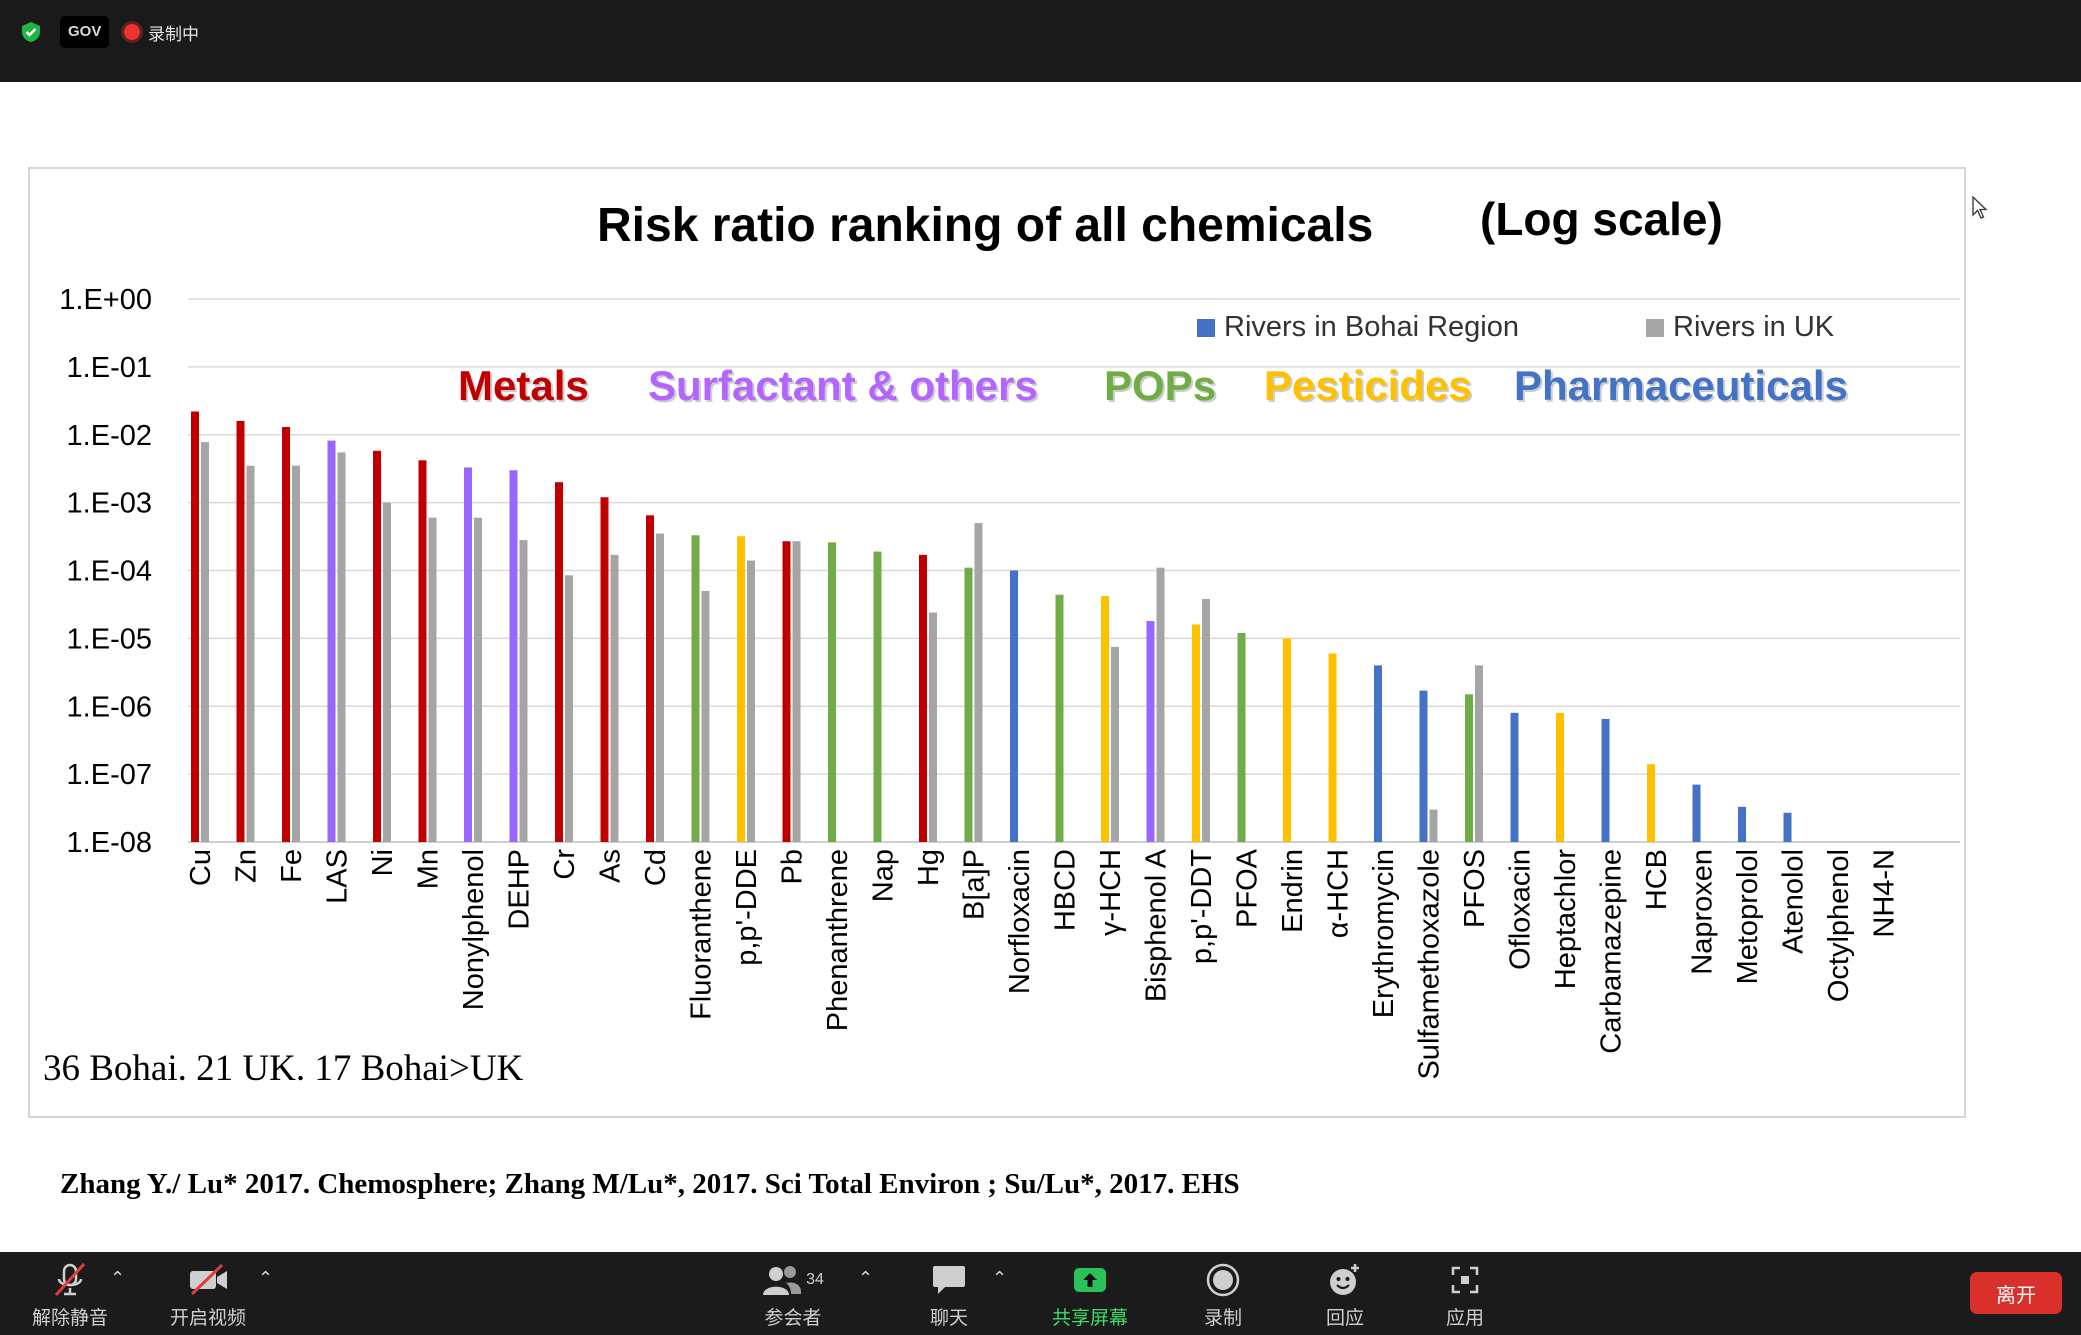  I want to click on record-dot-icon, so click(132, 32).